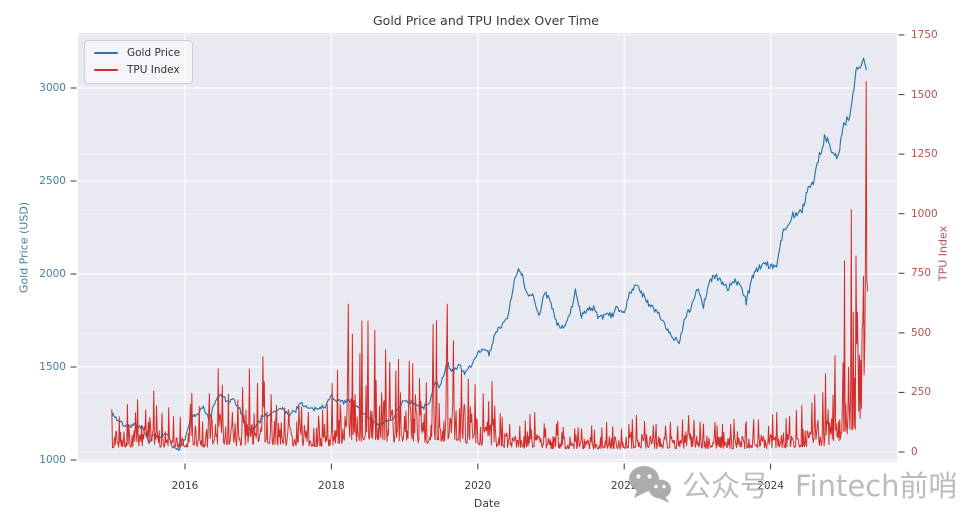 This screenshot has width=972, height=527. I want to click on legend-entry-tpu: TPU Index, so click(137, 70).